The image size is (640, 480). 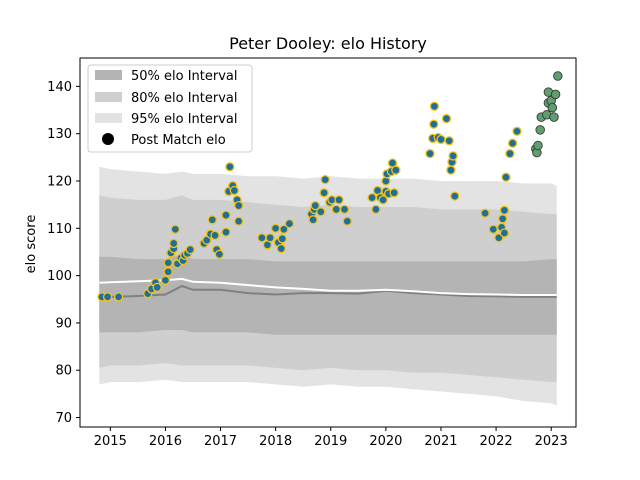 I want to click on y-axis-ticks: 70 80 90 100 110 120 130 140, so click(x=63, y=253).